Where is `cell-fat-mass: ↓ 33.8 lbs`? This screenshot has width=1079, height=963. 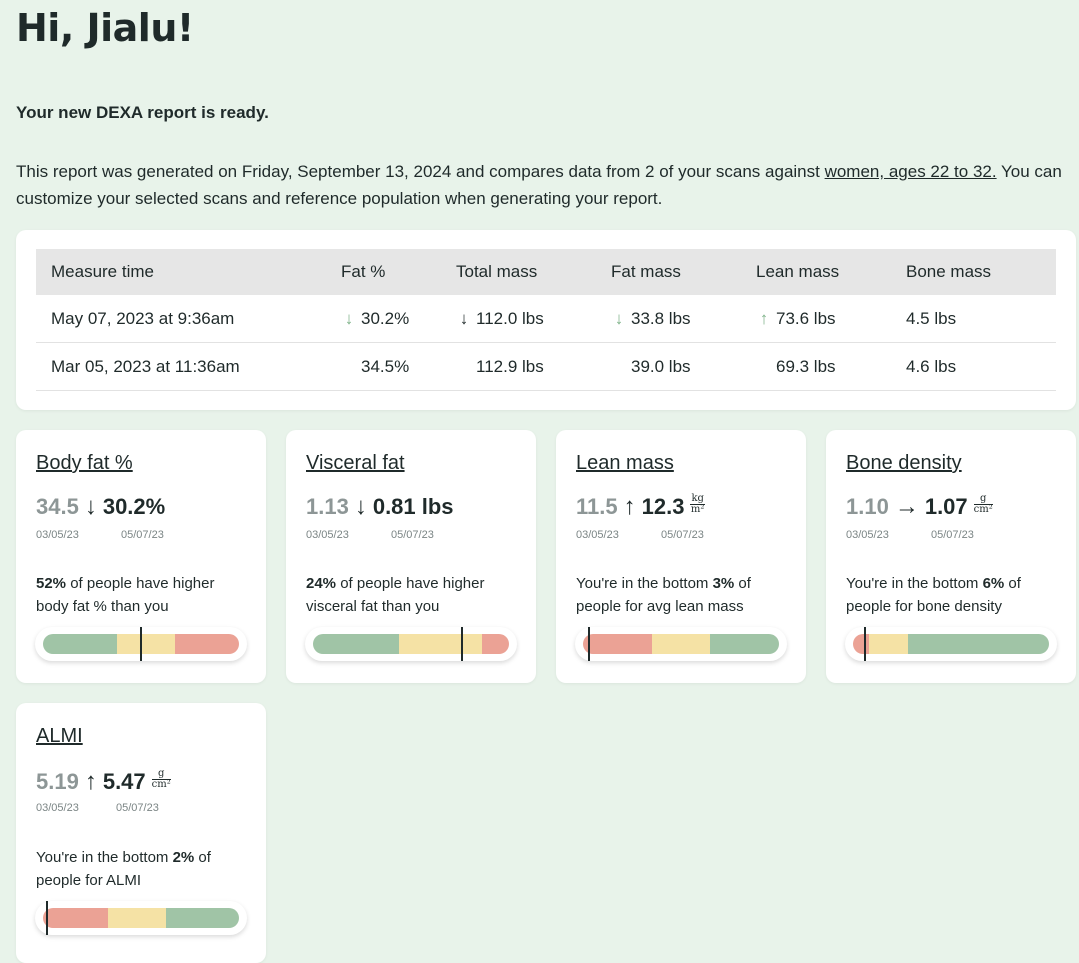 cell-fat-mass: ↓ 33.8 lbs is located at coordinates (683, 319).